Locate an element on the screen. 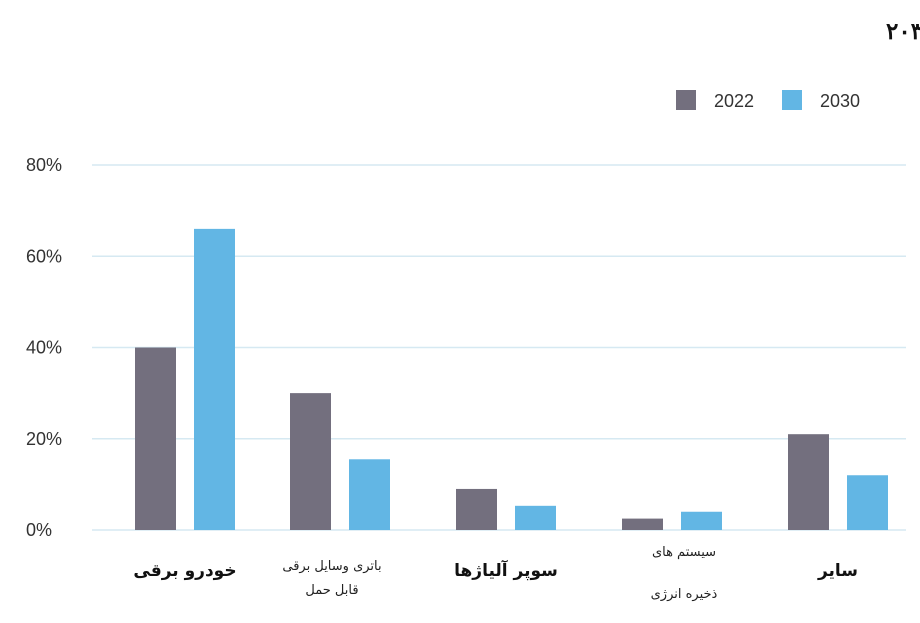 Image resolution: width=920 pixels, height=623 pixels. category-label-line: قابل حمل is located at coordinates (331, 590).